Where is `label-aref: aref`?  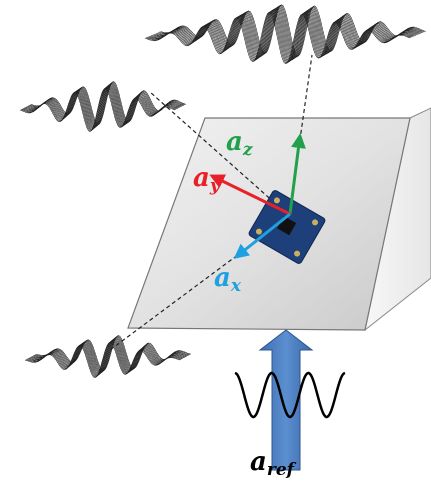 label-aref: aref is located at coordinates (273, 463).